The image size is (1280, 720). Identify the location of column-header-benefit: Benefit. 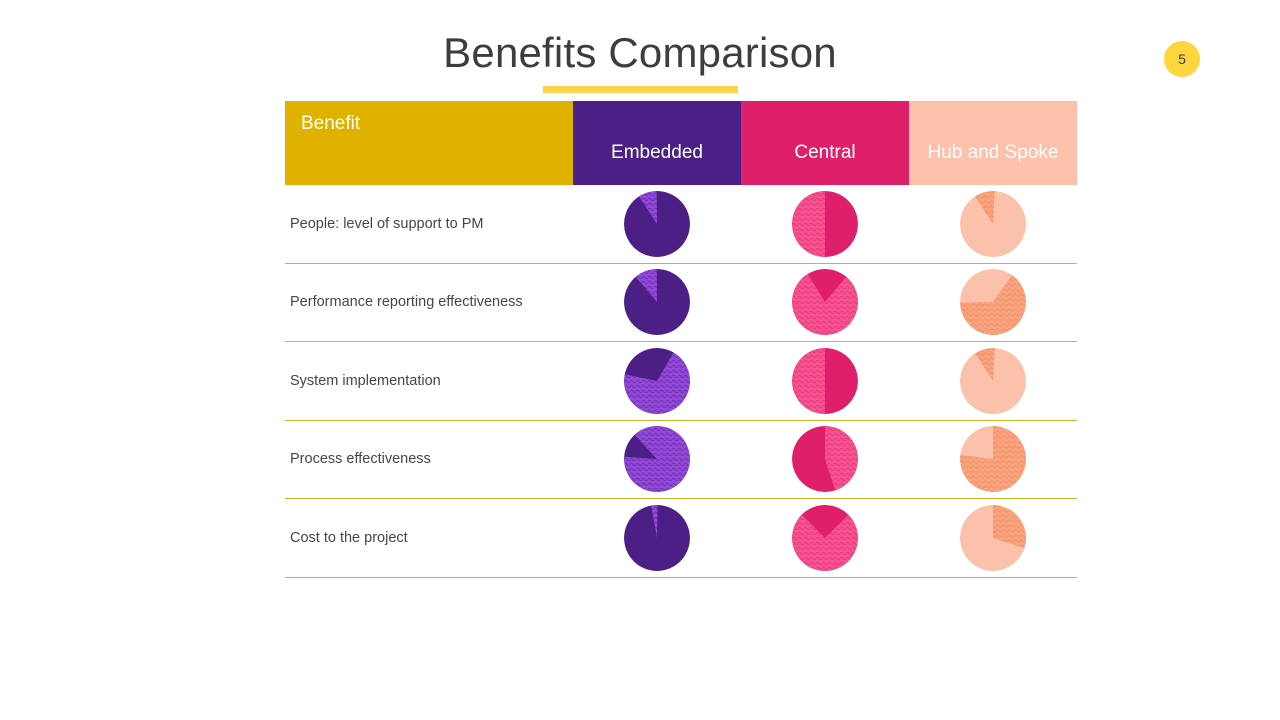
(429, 143).